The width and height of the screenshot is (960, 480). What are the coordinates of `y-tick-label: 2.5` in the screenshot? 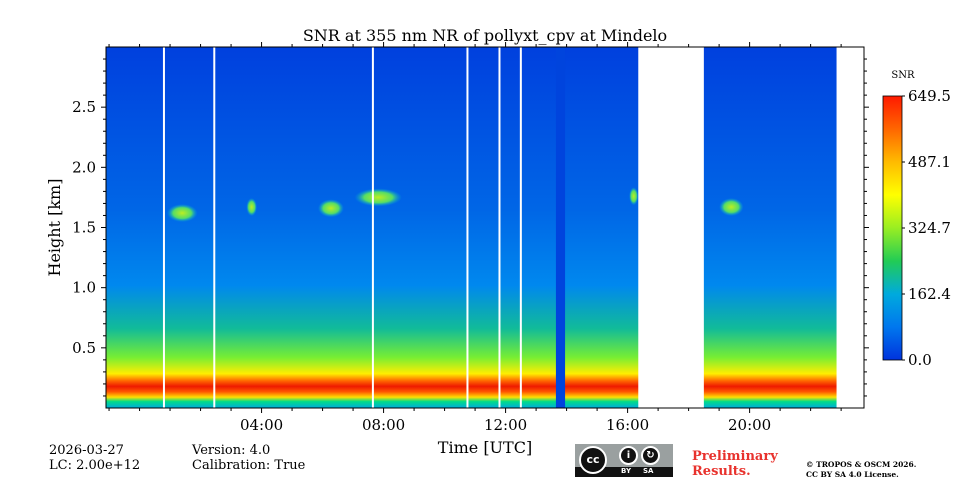 It's located at (84, 107).